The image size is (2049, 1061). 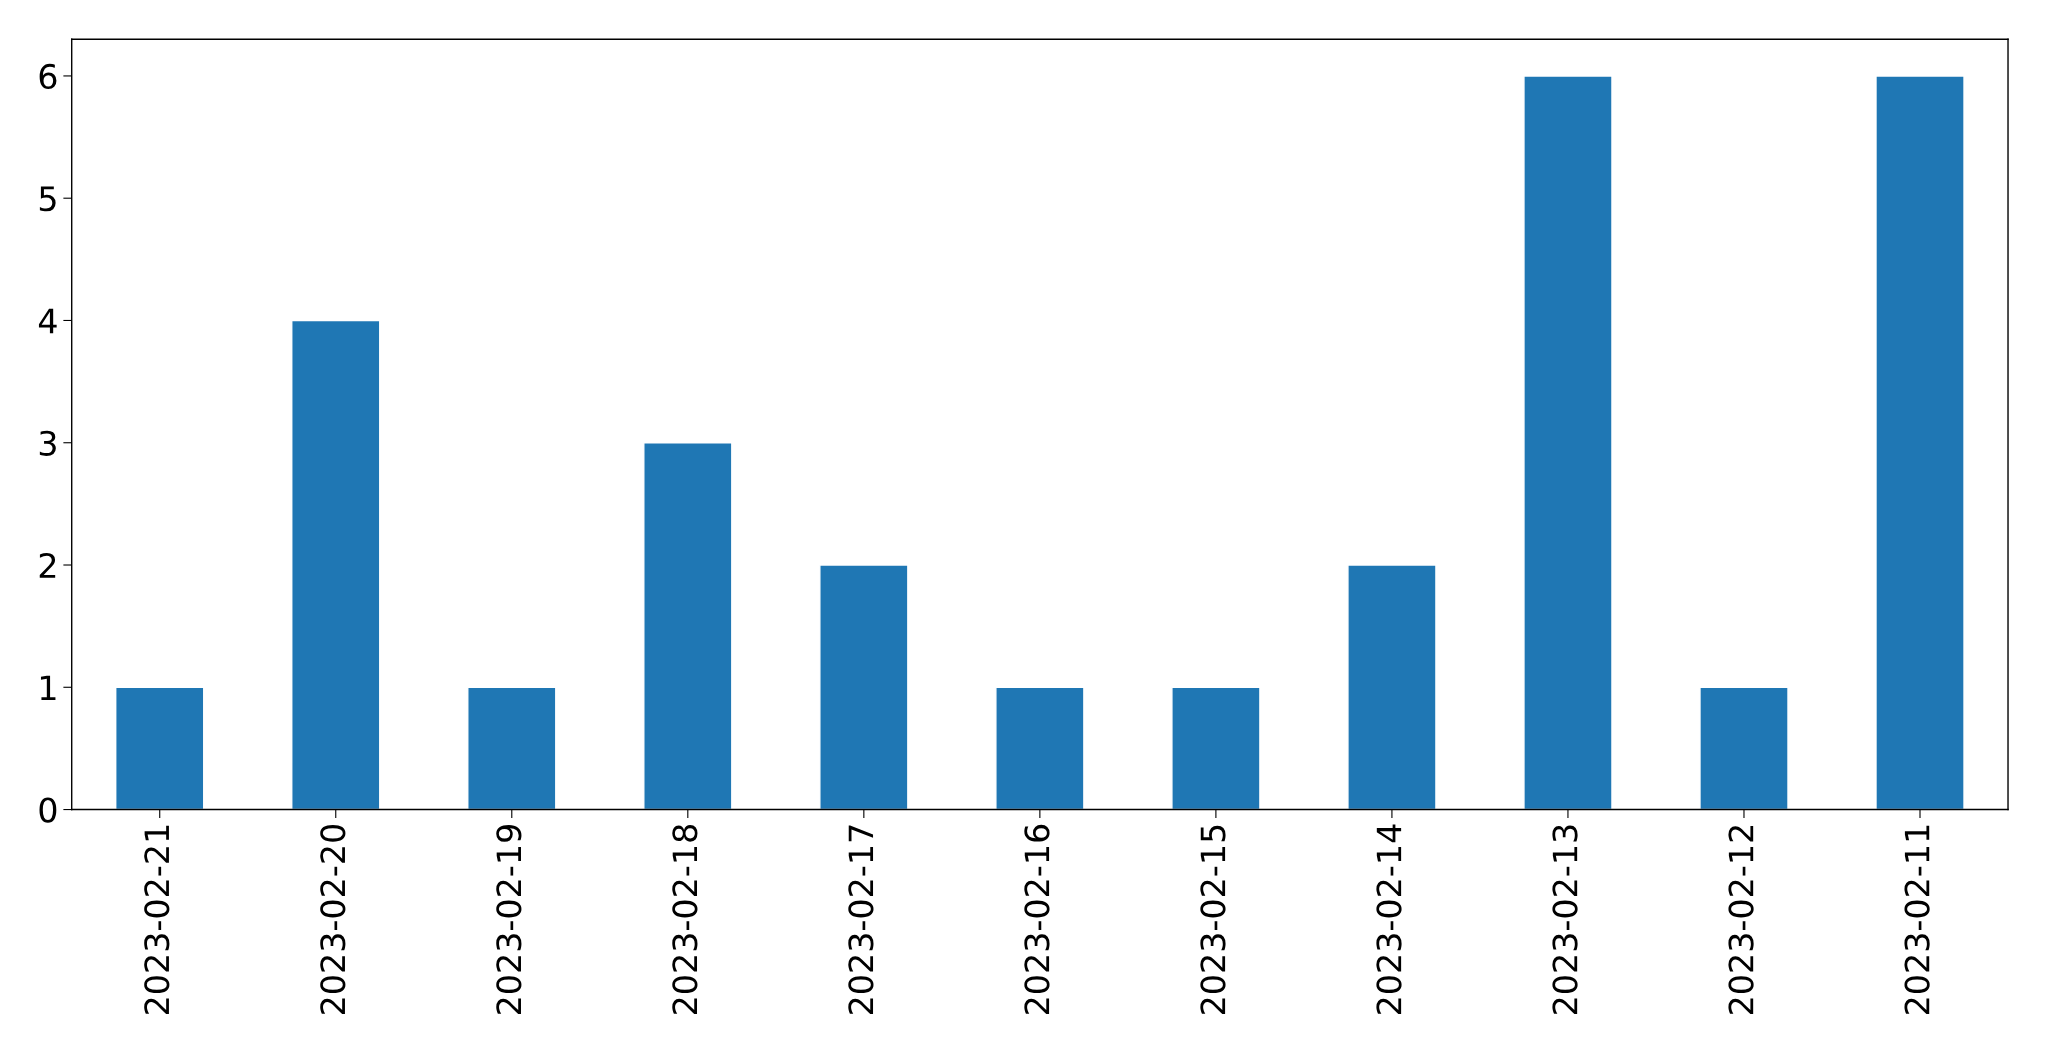 What do you see at coordinates (47, 565) in the screenshot?
I see `y-tick-label: 2` at bounding box center [47, 565].